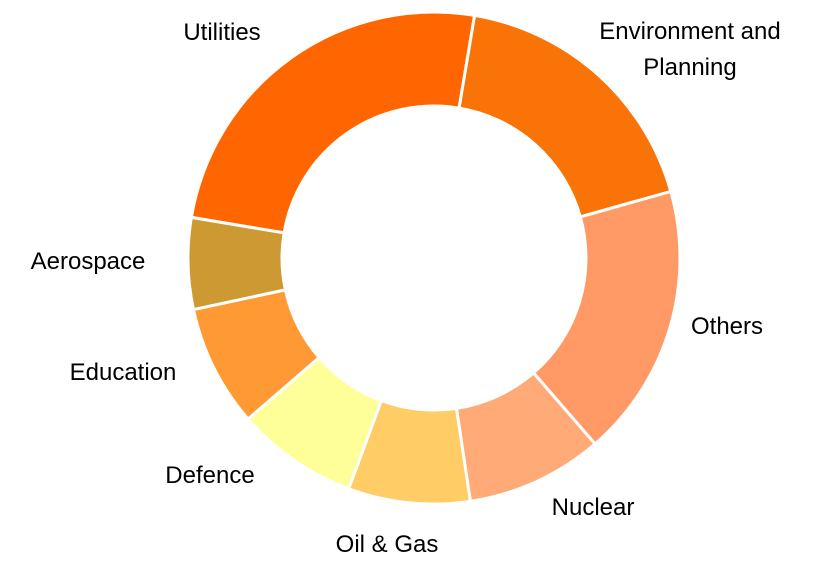  What do you see at coordinates (222, 32) in the screenshot?
I see `segment-label: Utilities` at bounding box center [222, 32].